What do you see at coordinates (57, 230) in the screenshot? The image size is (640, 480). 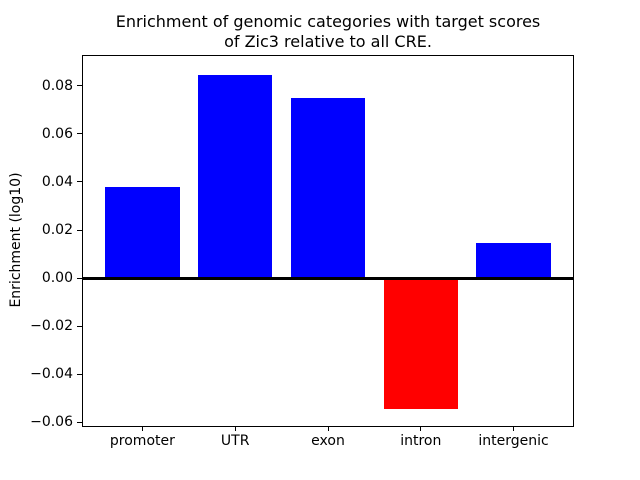 I see `y-tick-label: 0.02` at bounding box center [57, 230].